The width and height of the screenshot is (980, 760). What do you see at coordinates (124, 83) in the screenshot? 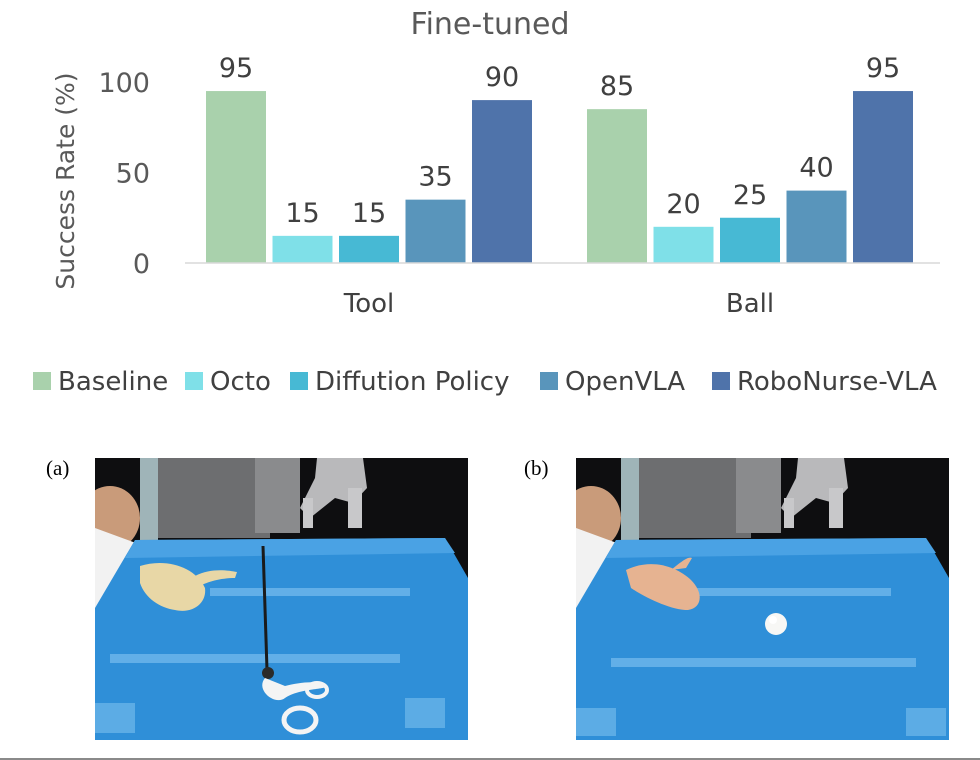
I see `y-tick-label: 100` at bounding box center [124, 83].